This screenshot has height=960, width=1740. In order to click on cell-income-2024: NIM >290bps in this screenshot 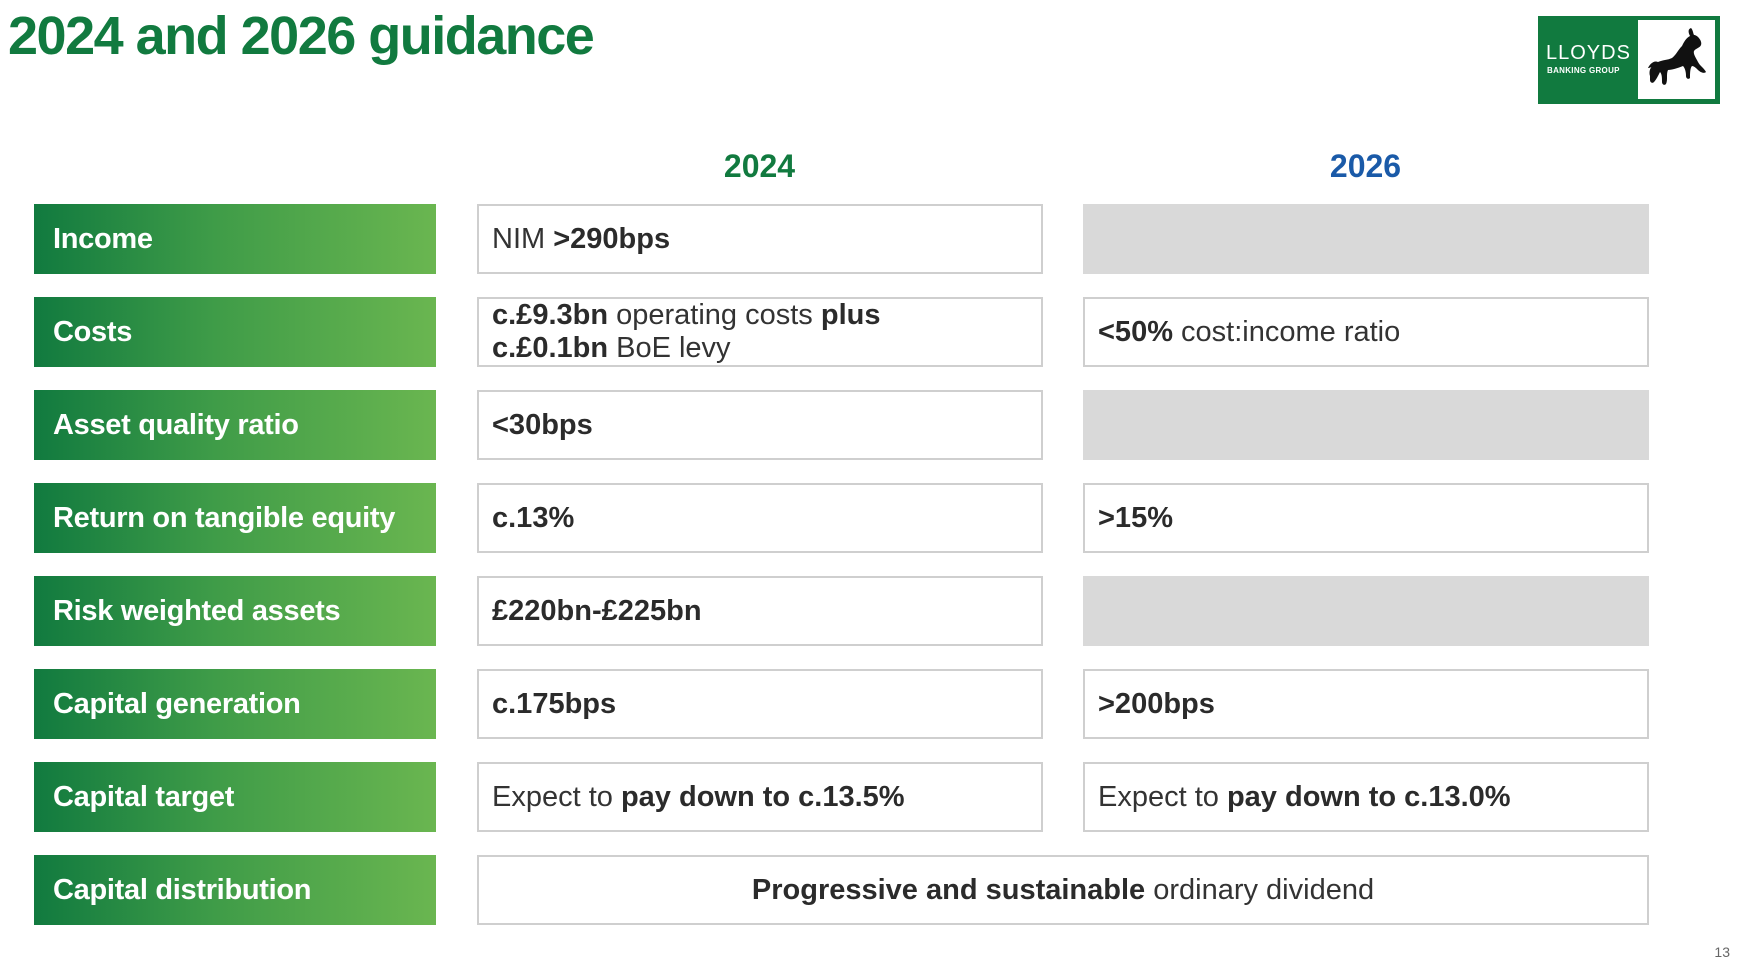, I will do `click(760, 239)`.